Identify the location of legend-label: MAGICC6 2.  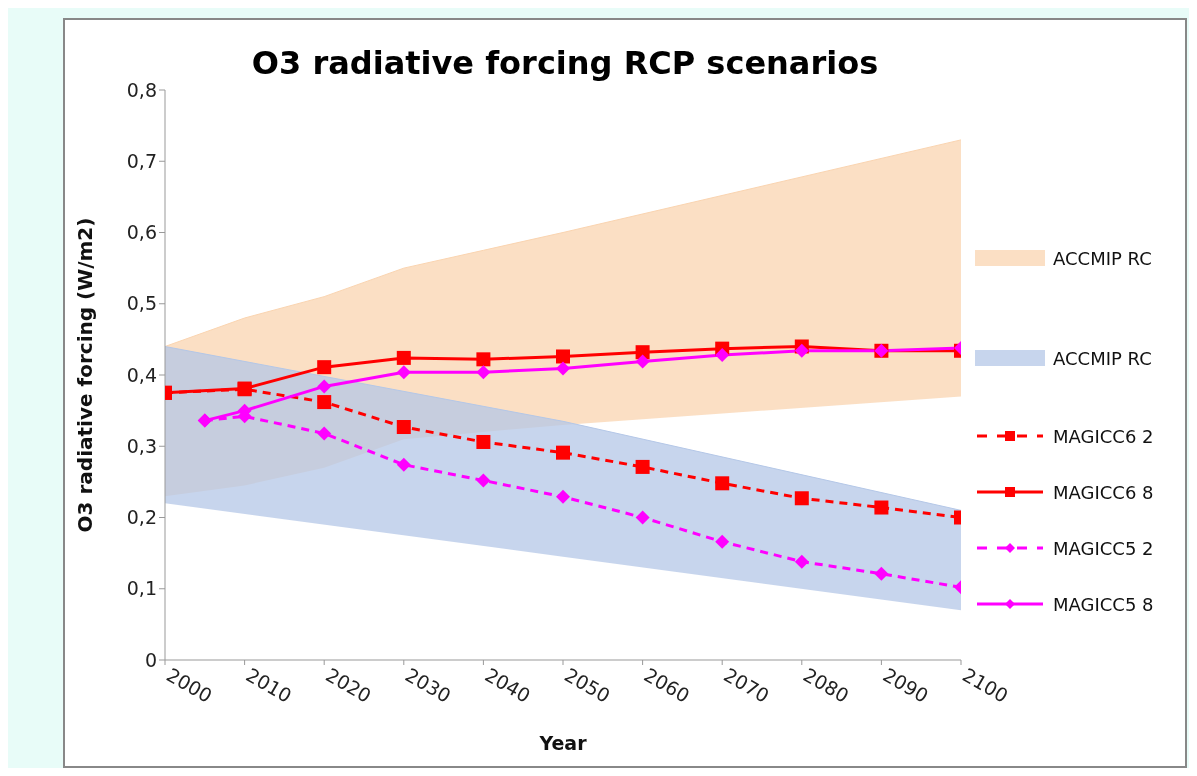
(1103, 436).